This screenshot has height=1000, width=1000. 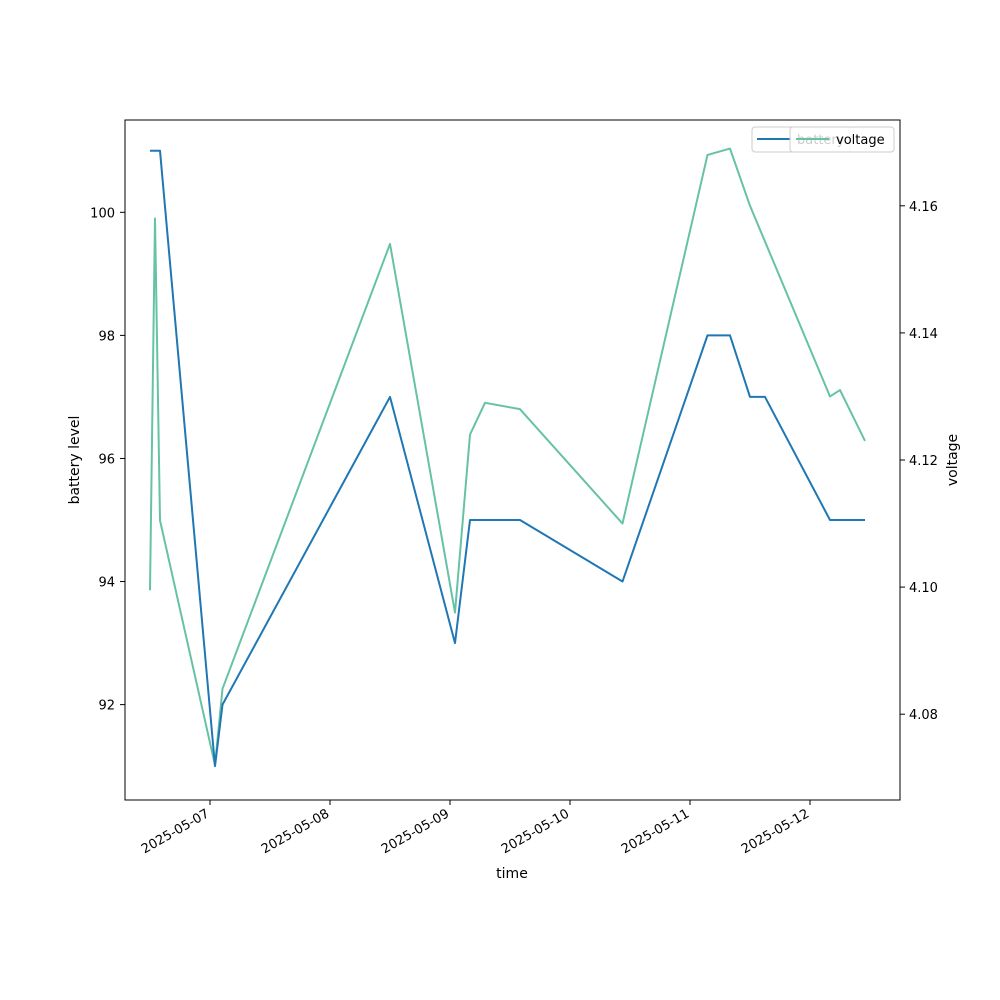 What do you see at coordinates (923, 334) in the screenshot?
I see `y-right-tick-label: 4.14` at bounding box center [923, 334].